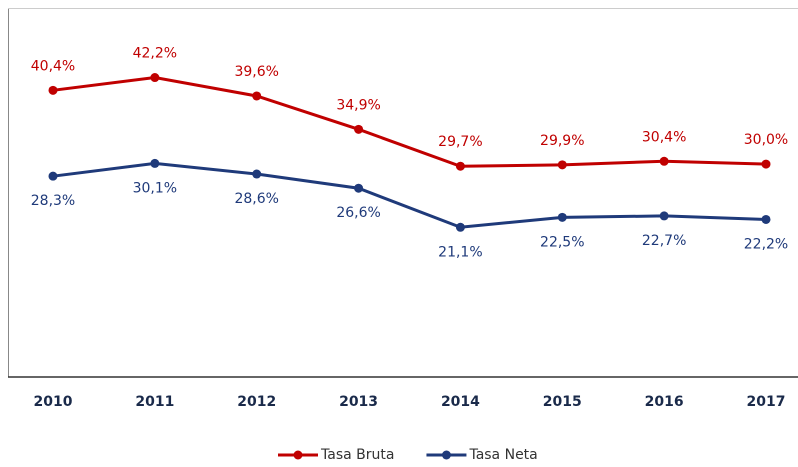 This screenshot has width=798, height=467. What do you see at coordinates (664, 137) in the screenshot?
I see `data-label: 30,4%` at bounding box center [664, 137].